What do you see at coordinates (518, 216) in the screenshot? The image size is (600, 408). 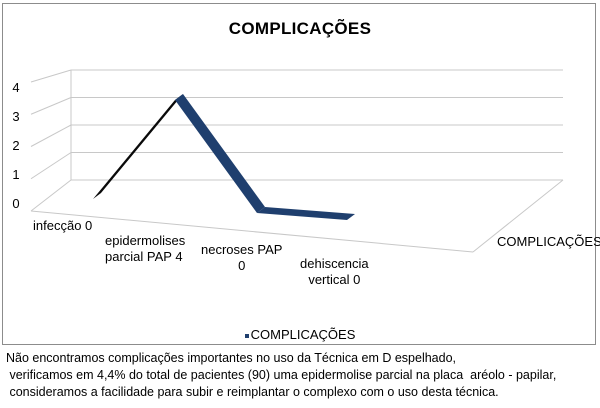 I see `floor-right-edge` at bounding box center [518, 216].